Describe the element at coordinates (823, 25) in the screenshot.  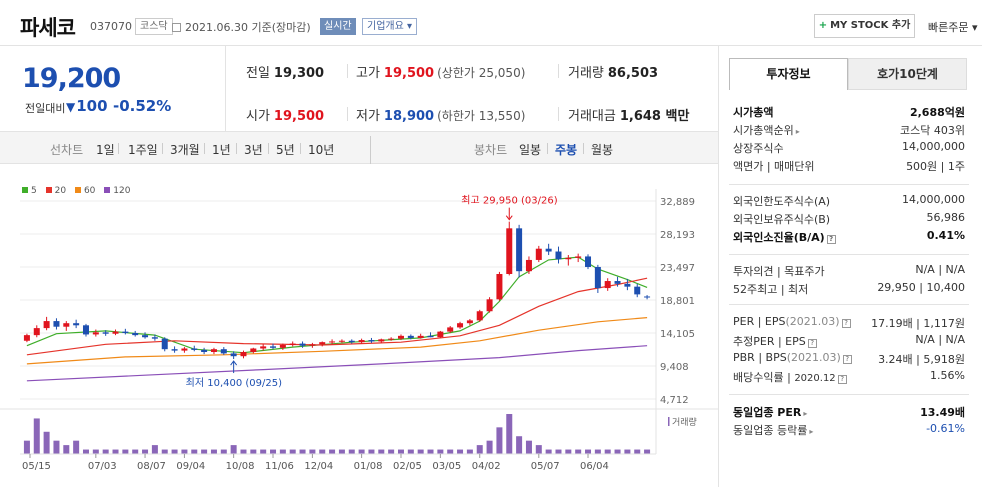
I see `plus-icon: +` at that location.